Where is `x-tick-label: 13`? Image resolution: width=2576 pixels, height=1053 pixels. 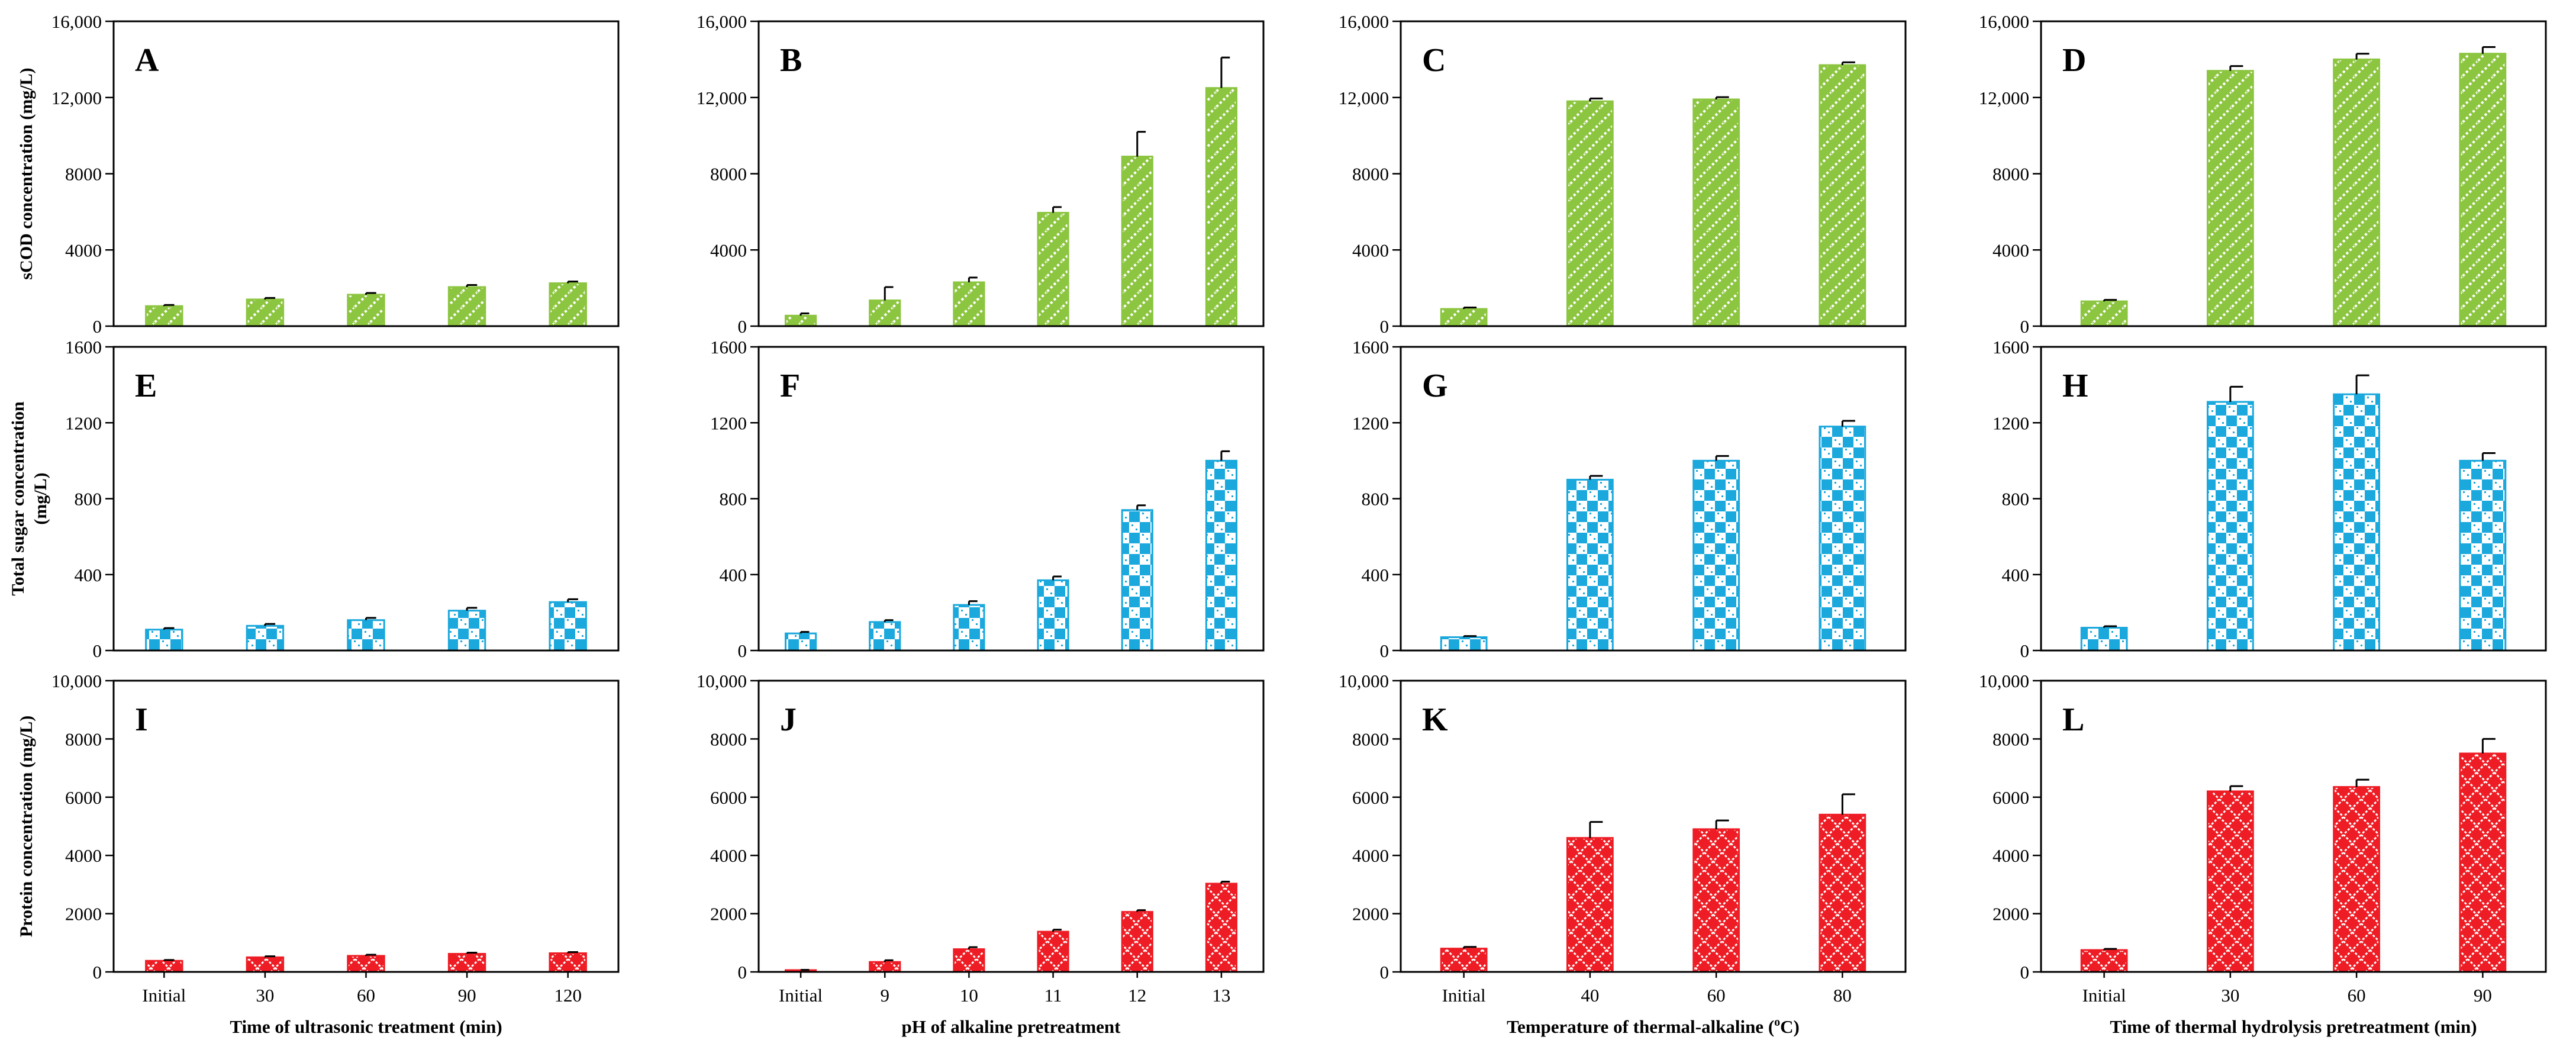
x-tick-label: 13 is located at coordinates (1221, 995).